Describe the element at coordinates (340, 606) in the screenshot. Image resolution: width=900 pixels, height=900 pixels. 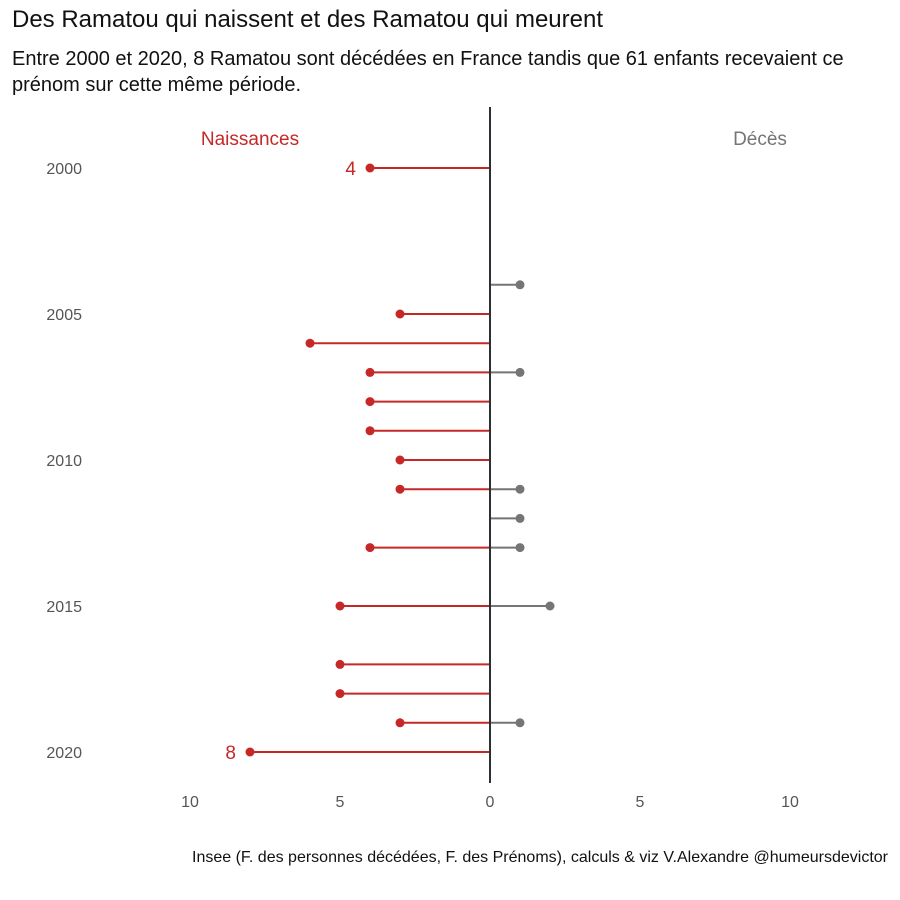
I see `births-dot-2015` at that location.